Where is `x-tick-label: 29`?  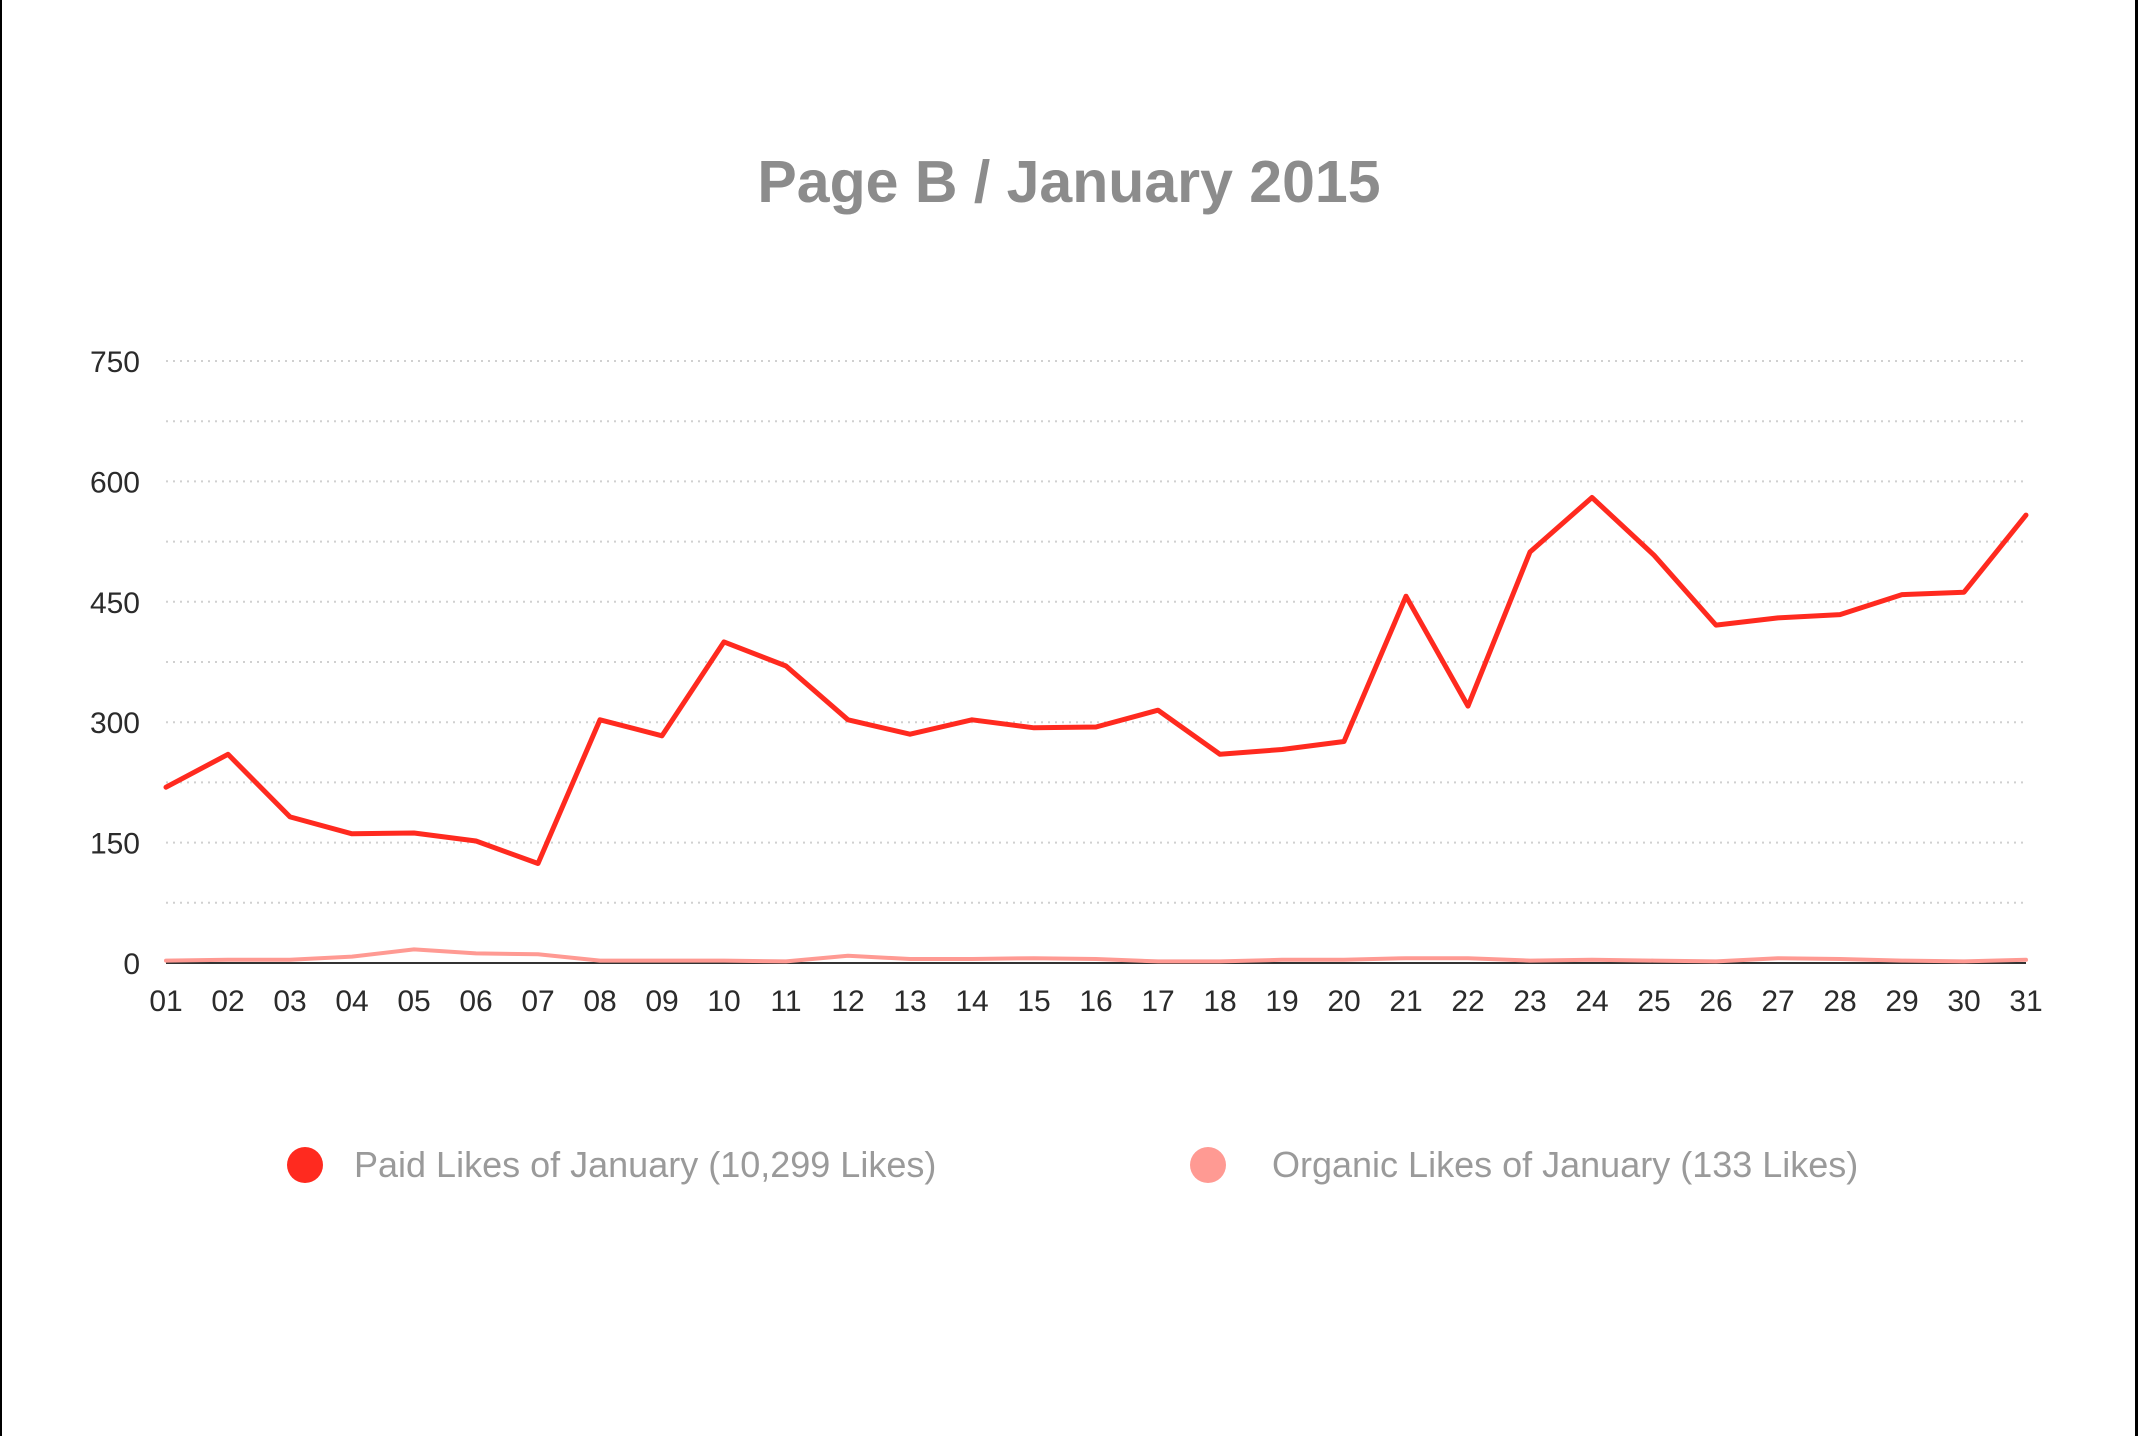
x-tick-label: 29 is located at coordinates (1901, 1001).